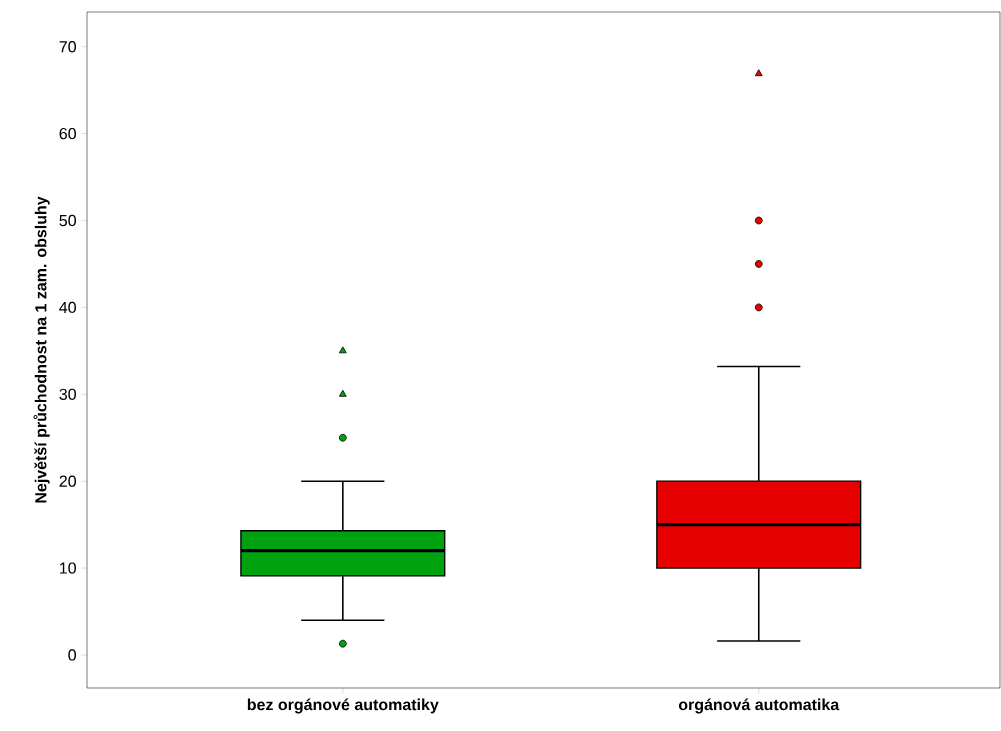 Image resolution: width=1001 pixels, height=731 pixels. What do you see at coordinates (343, 706) in the screenshot?
I see `x-tick-label: bez orgánové automatiky` at bounding box center [343, 706].